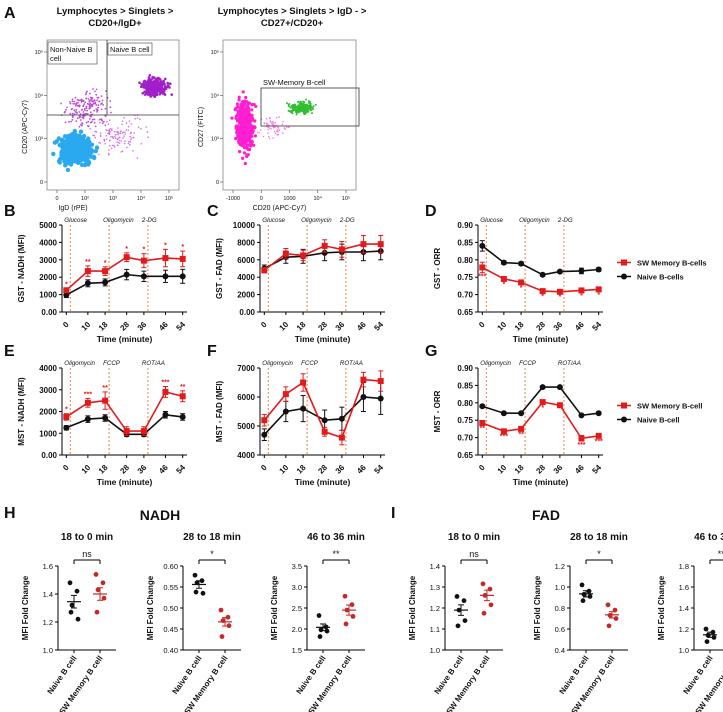 This screenshot has height=712, width=723. I want to click on treatment-label: FCCP, so click(528, 363).